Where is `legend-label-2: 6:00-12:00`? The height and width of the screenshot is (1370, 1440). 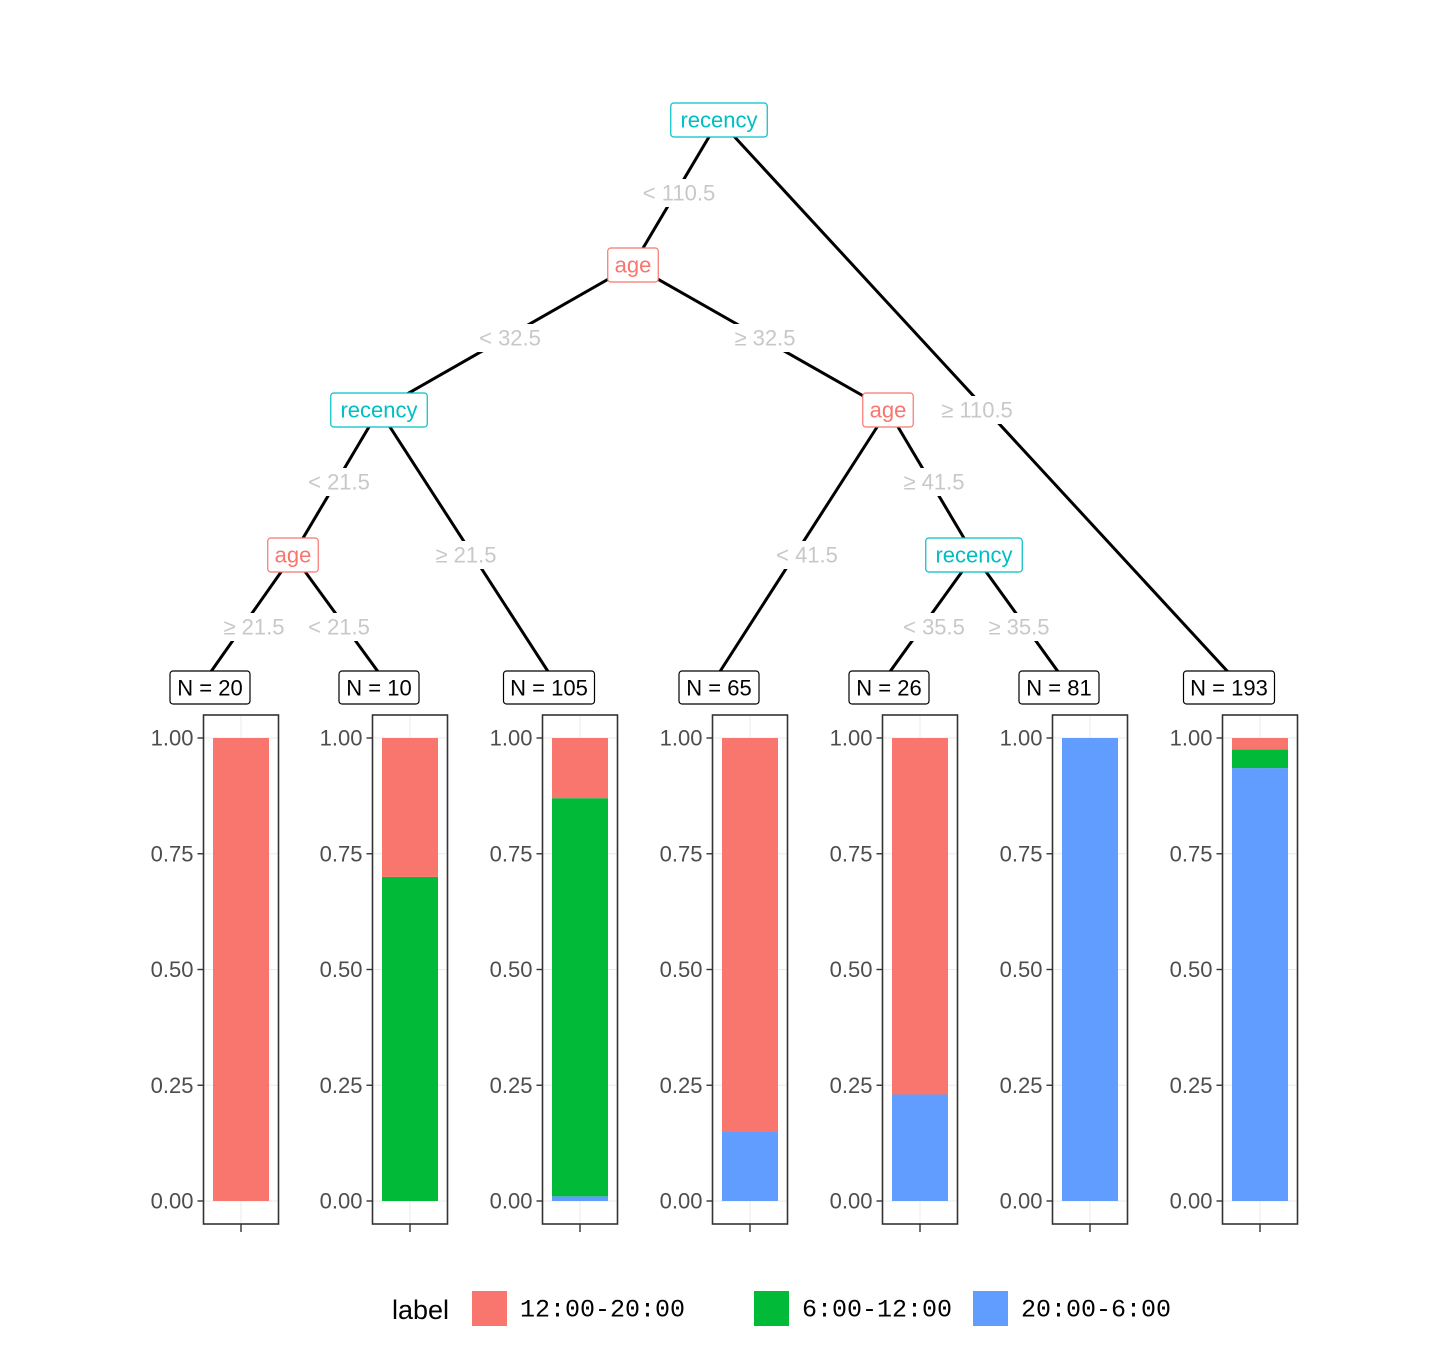
legend-label-2: 6:00-12:00 is located at coordinates (877, 1310).